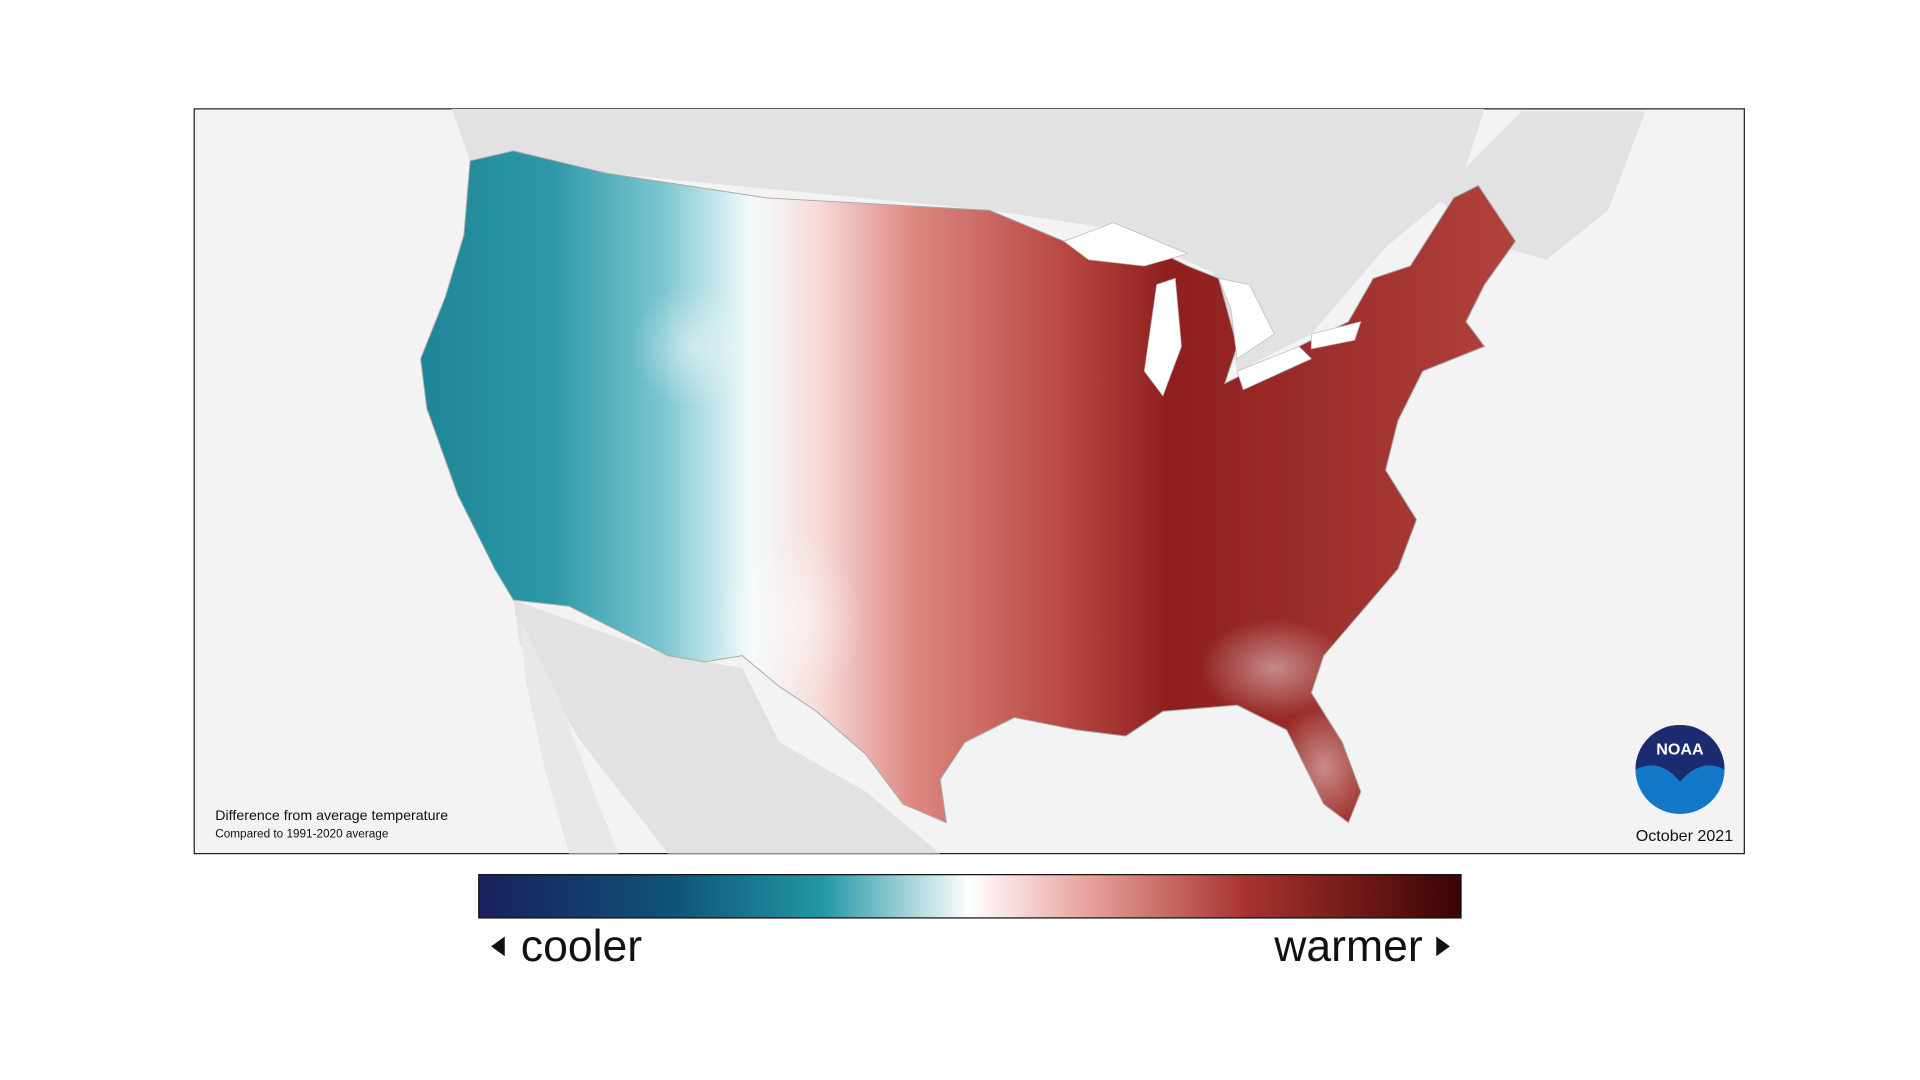  I want to click on great-lakes, so click(1212, 309).